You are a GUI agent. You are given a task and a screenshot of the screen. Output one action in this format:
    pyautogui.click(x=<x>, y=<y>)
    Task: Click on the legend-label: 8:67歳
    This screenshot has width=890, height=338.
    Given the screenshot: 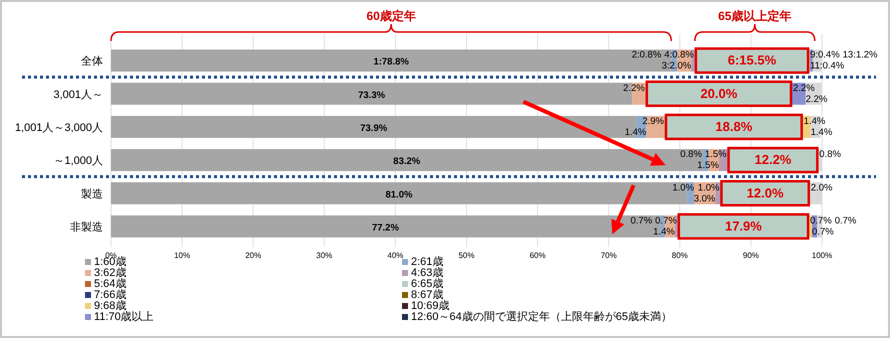 What is the action you would take?
    pyautogui.click(x=427, y=294)
    